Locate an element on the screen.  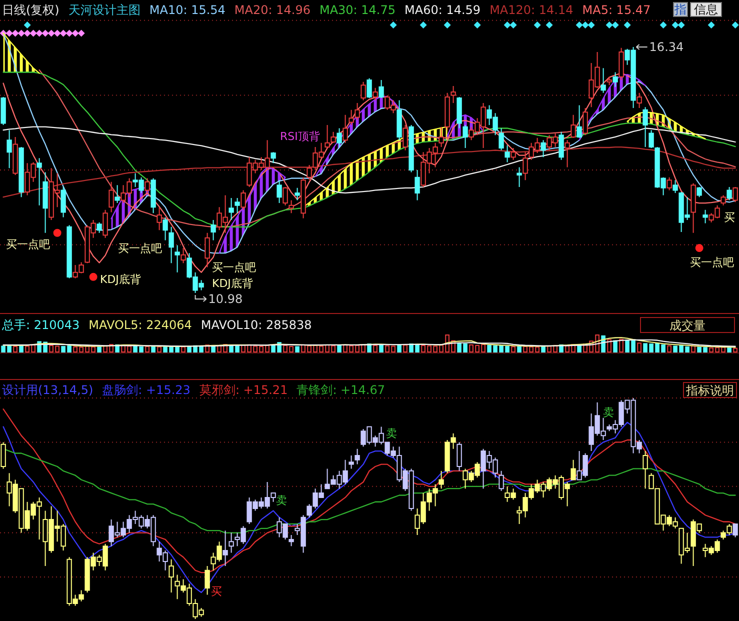
annotation: 16.34 is located at coordinates (666, 47).